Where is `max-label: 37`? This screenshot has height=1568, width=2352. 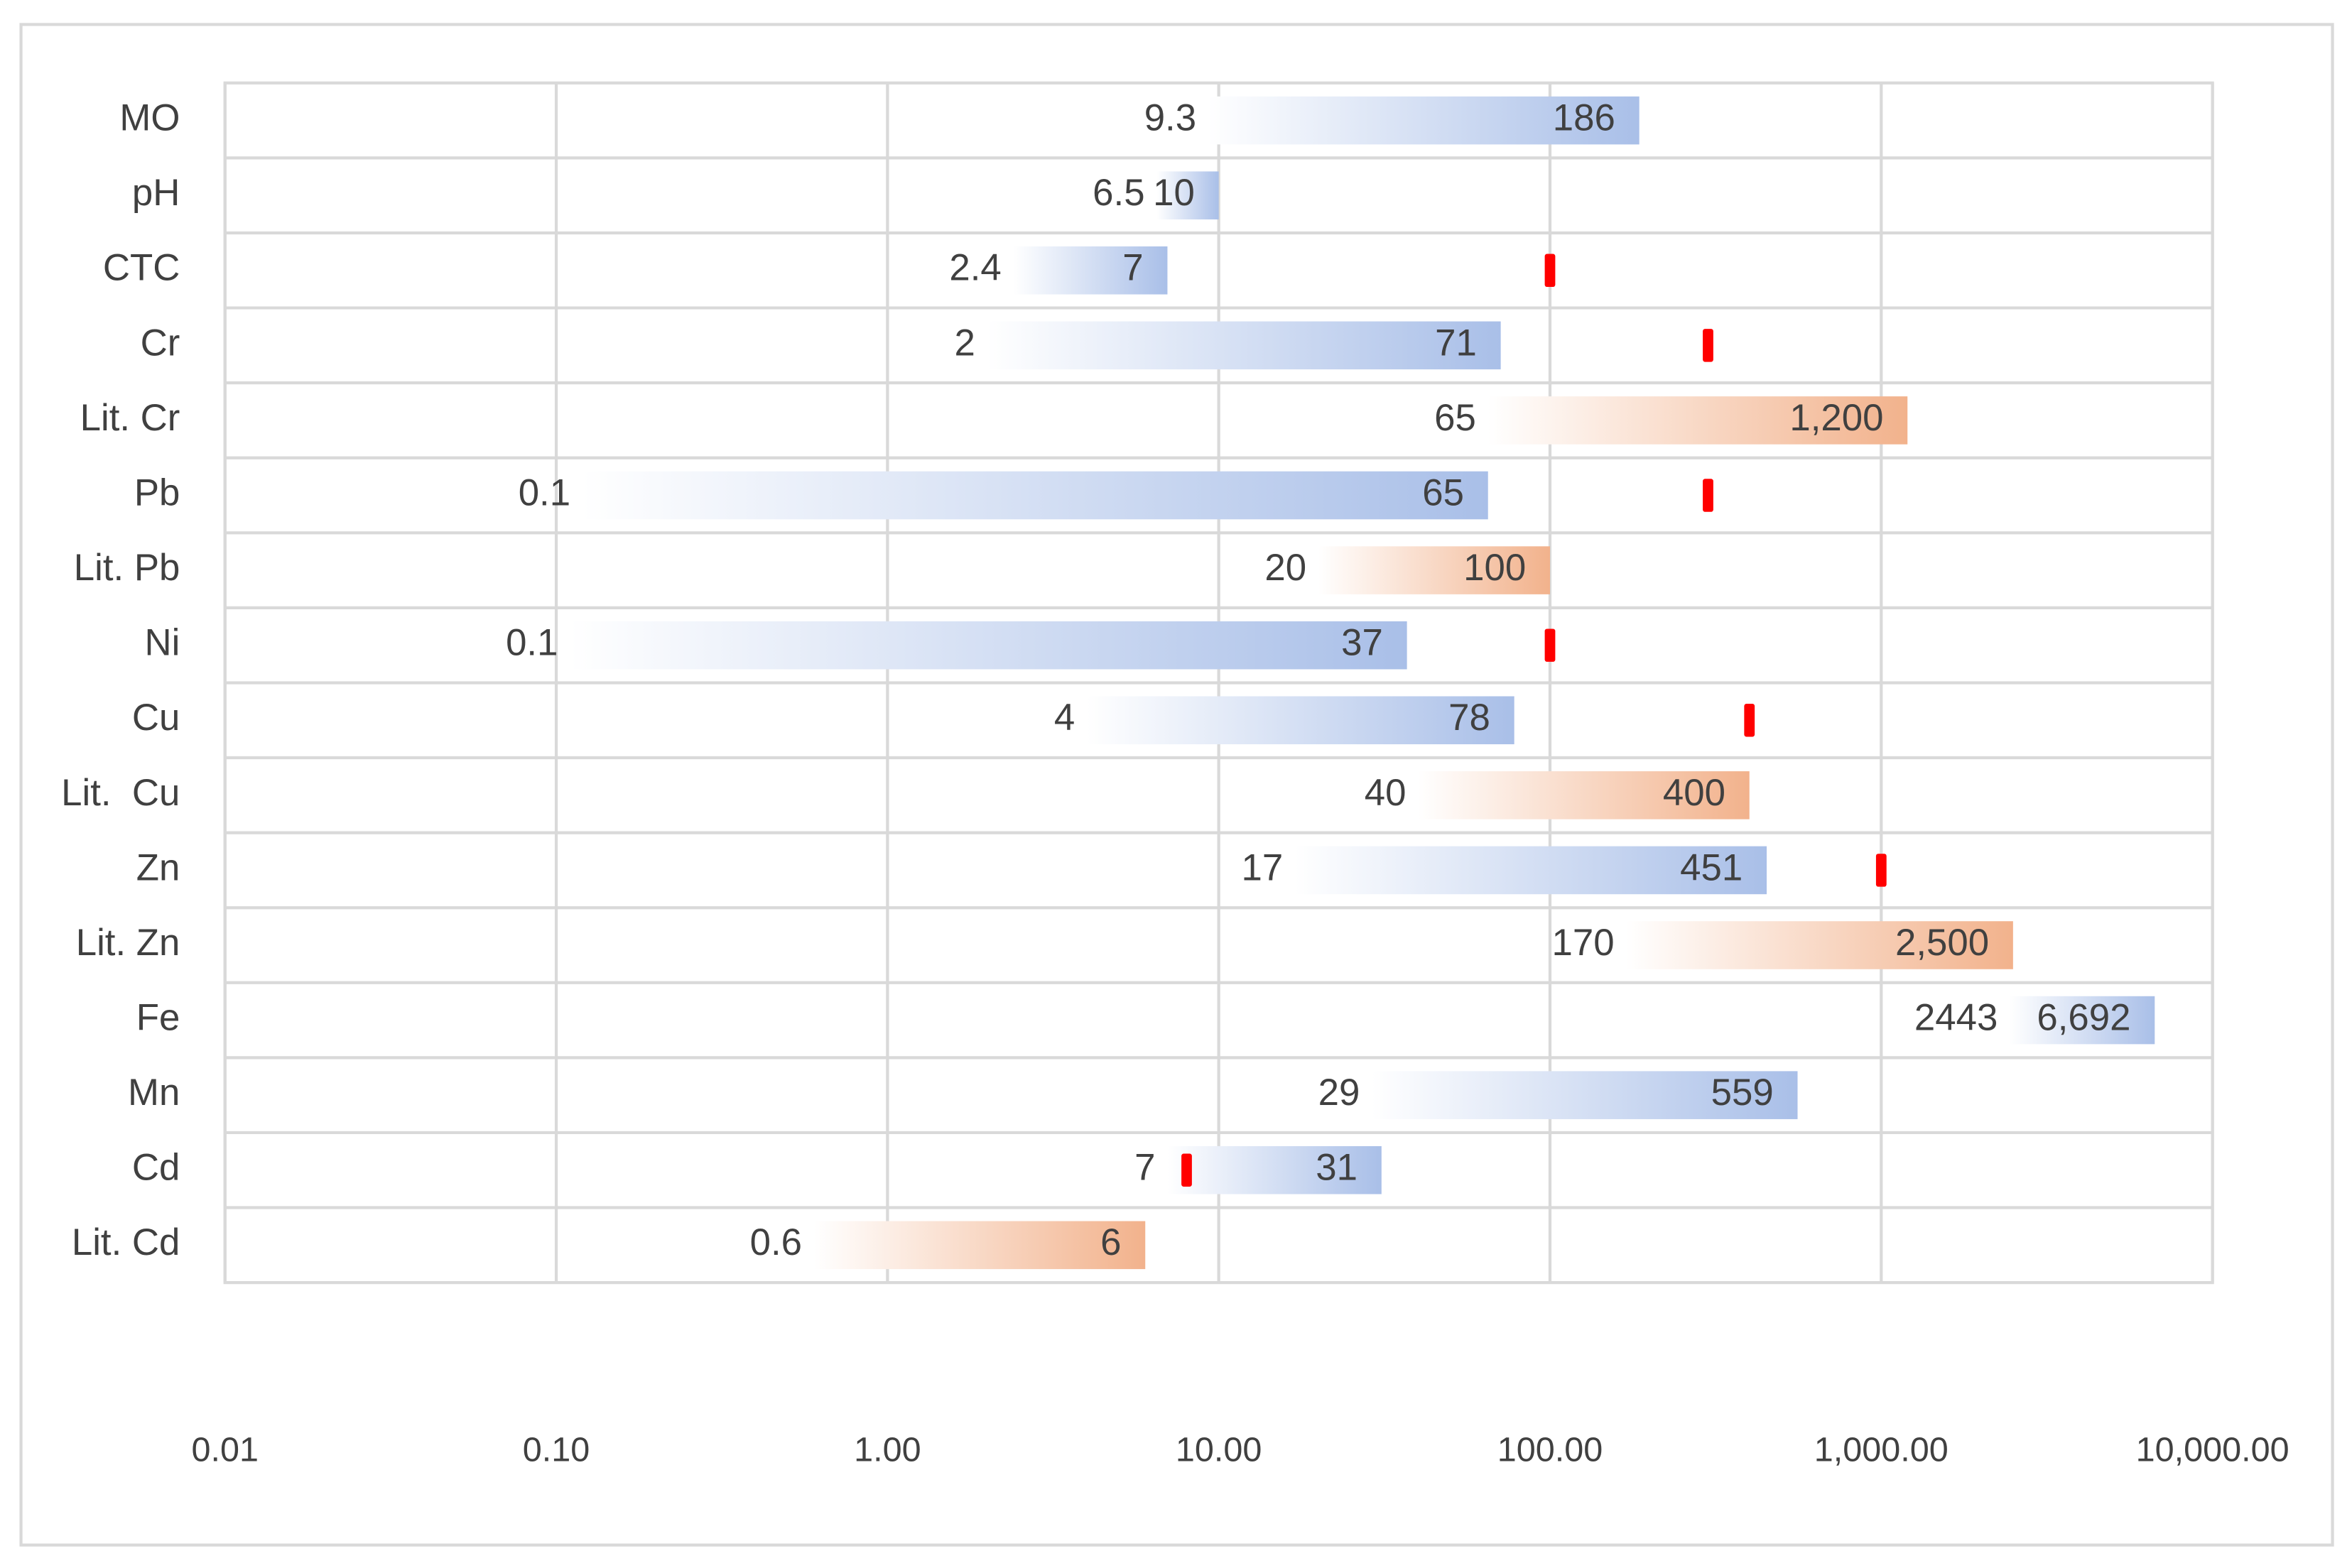
max-label: 37 is located at coordinates (1362, 643).